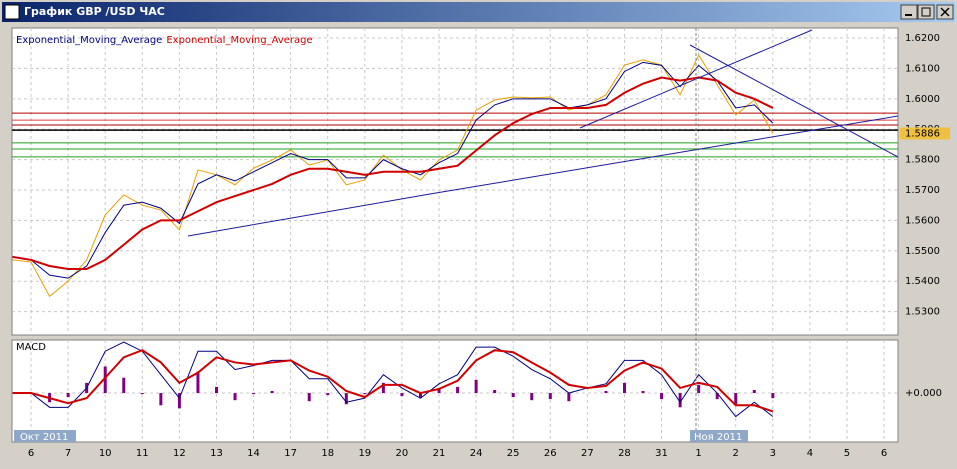 The height and width of the screenshot is (469, 957). What do you see at coordinates (661, 453) in the screenshot?
I see `x-tick-label: 31` at bounding box center [661, 453].